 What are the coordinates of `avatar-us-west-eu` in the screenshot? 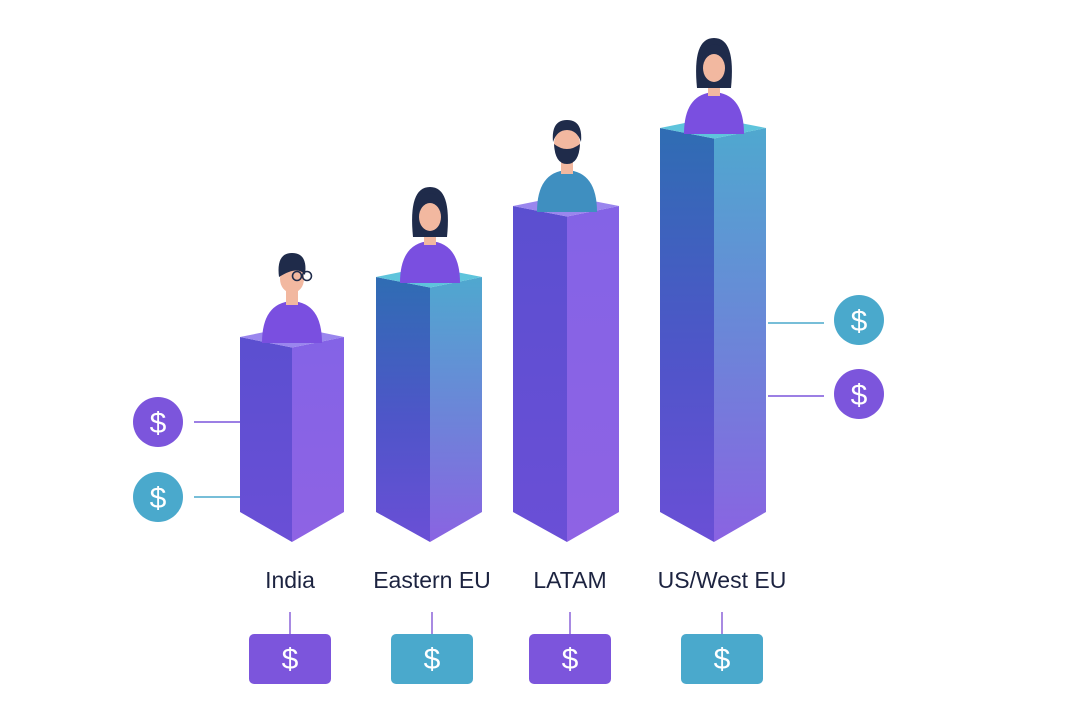 It's located at (714, 86).